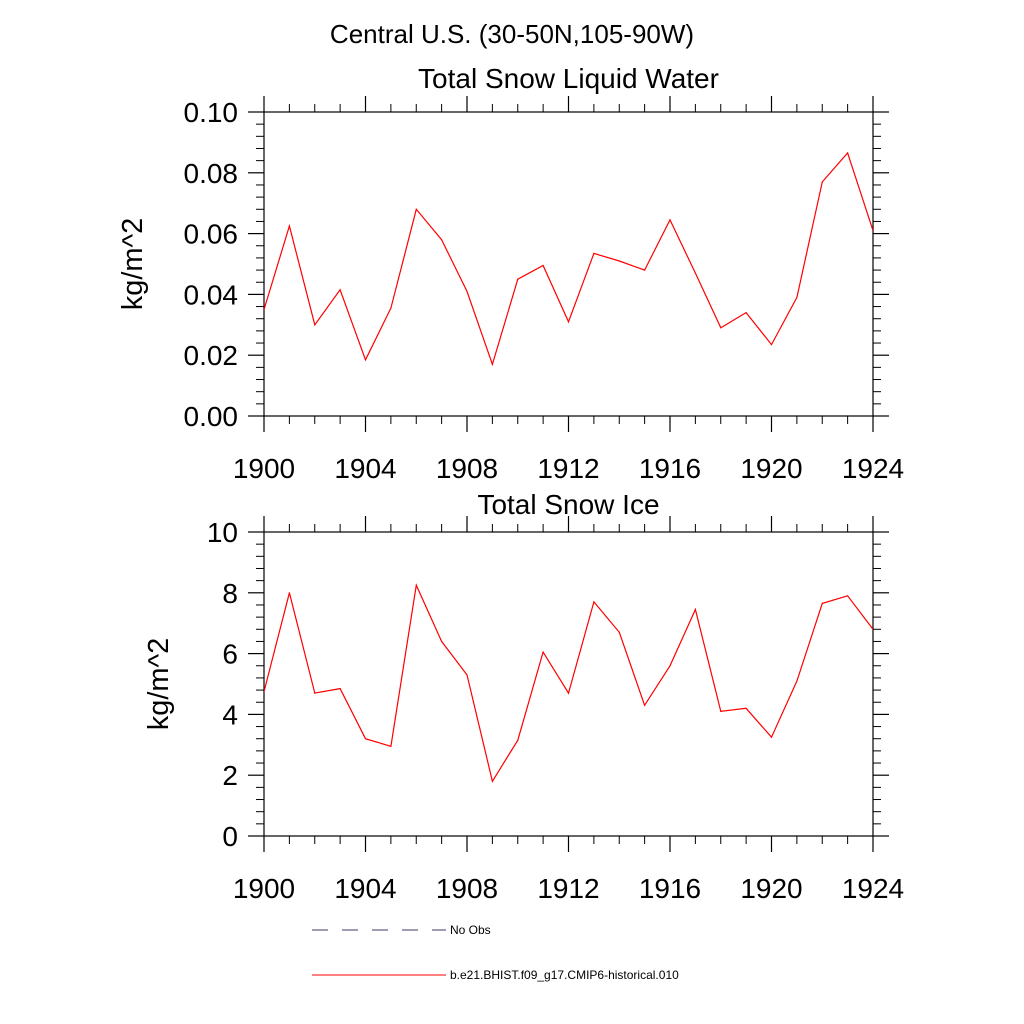  What do you see at coordinates (230, 775) in the screenshot?
I see `y-tick-label: 2` at bounding box center [230, 775].